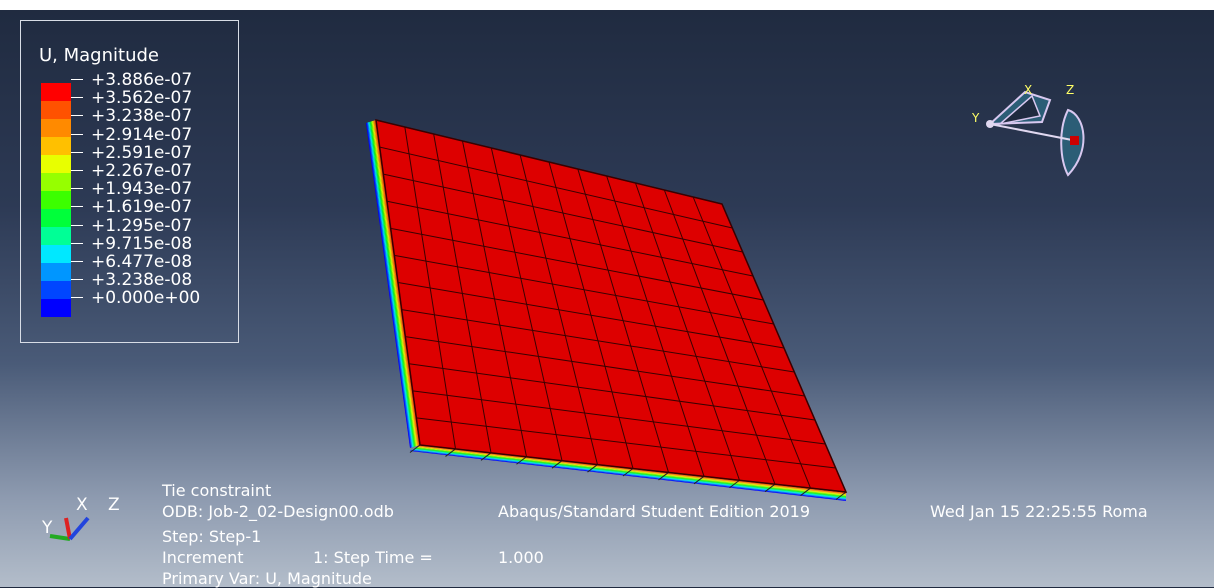  Describe the element at coordinates (654, 511) in the screenshot. I see `info-edition: Abaqus/Standard Student Edition 2019` at that location.